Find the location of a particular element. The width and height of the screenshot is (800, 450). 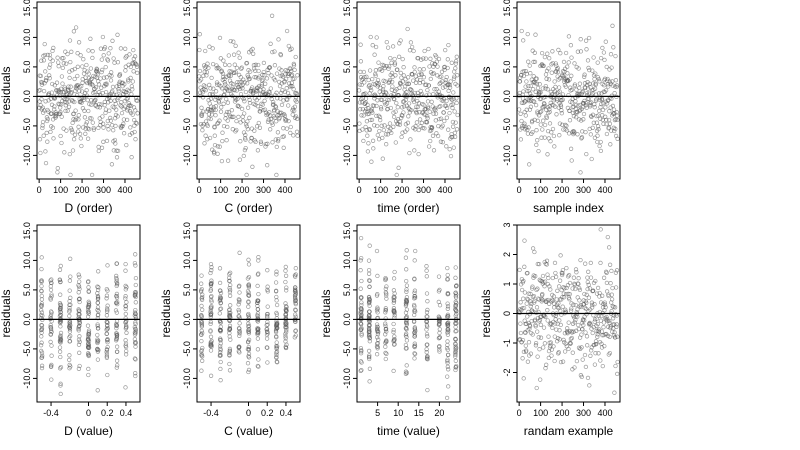

x-tick-label: 5 is located at coordinates (377, 413).